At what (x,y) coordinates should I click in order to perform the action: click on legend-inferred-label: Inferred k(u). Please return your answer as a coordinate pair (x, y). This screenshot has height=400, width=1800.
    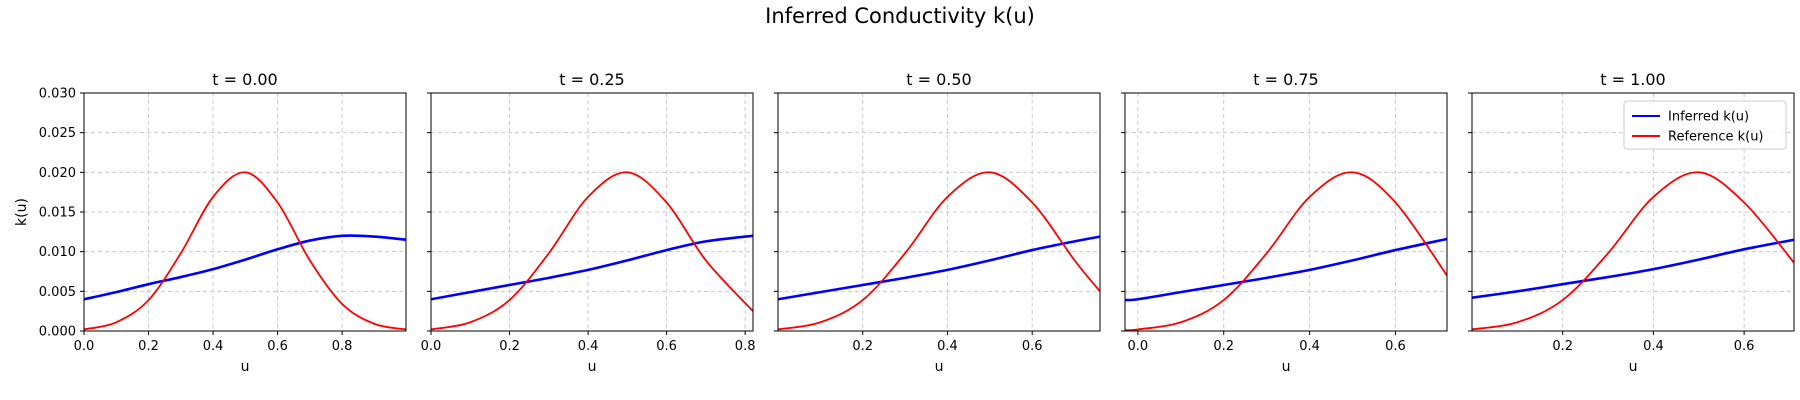
    Looking at the image, I should click on (1708, 117).